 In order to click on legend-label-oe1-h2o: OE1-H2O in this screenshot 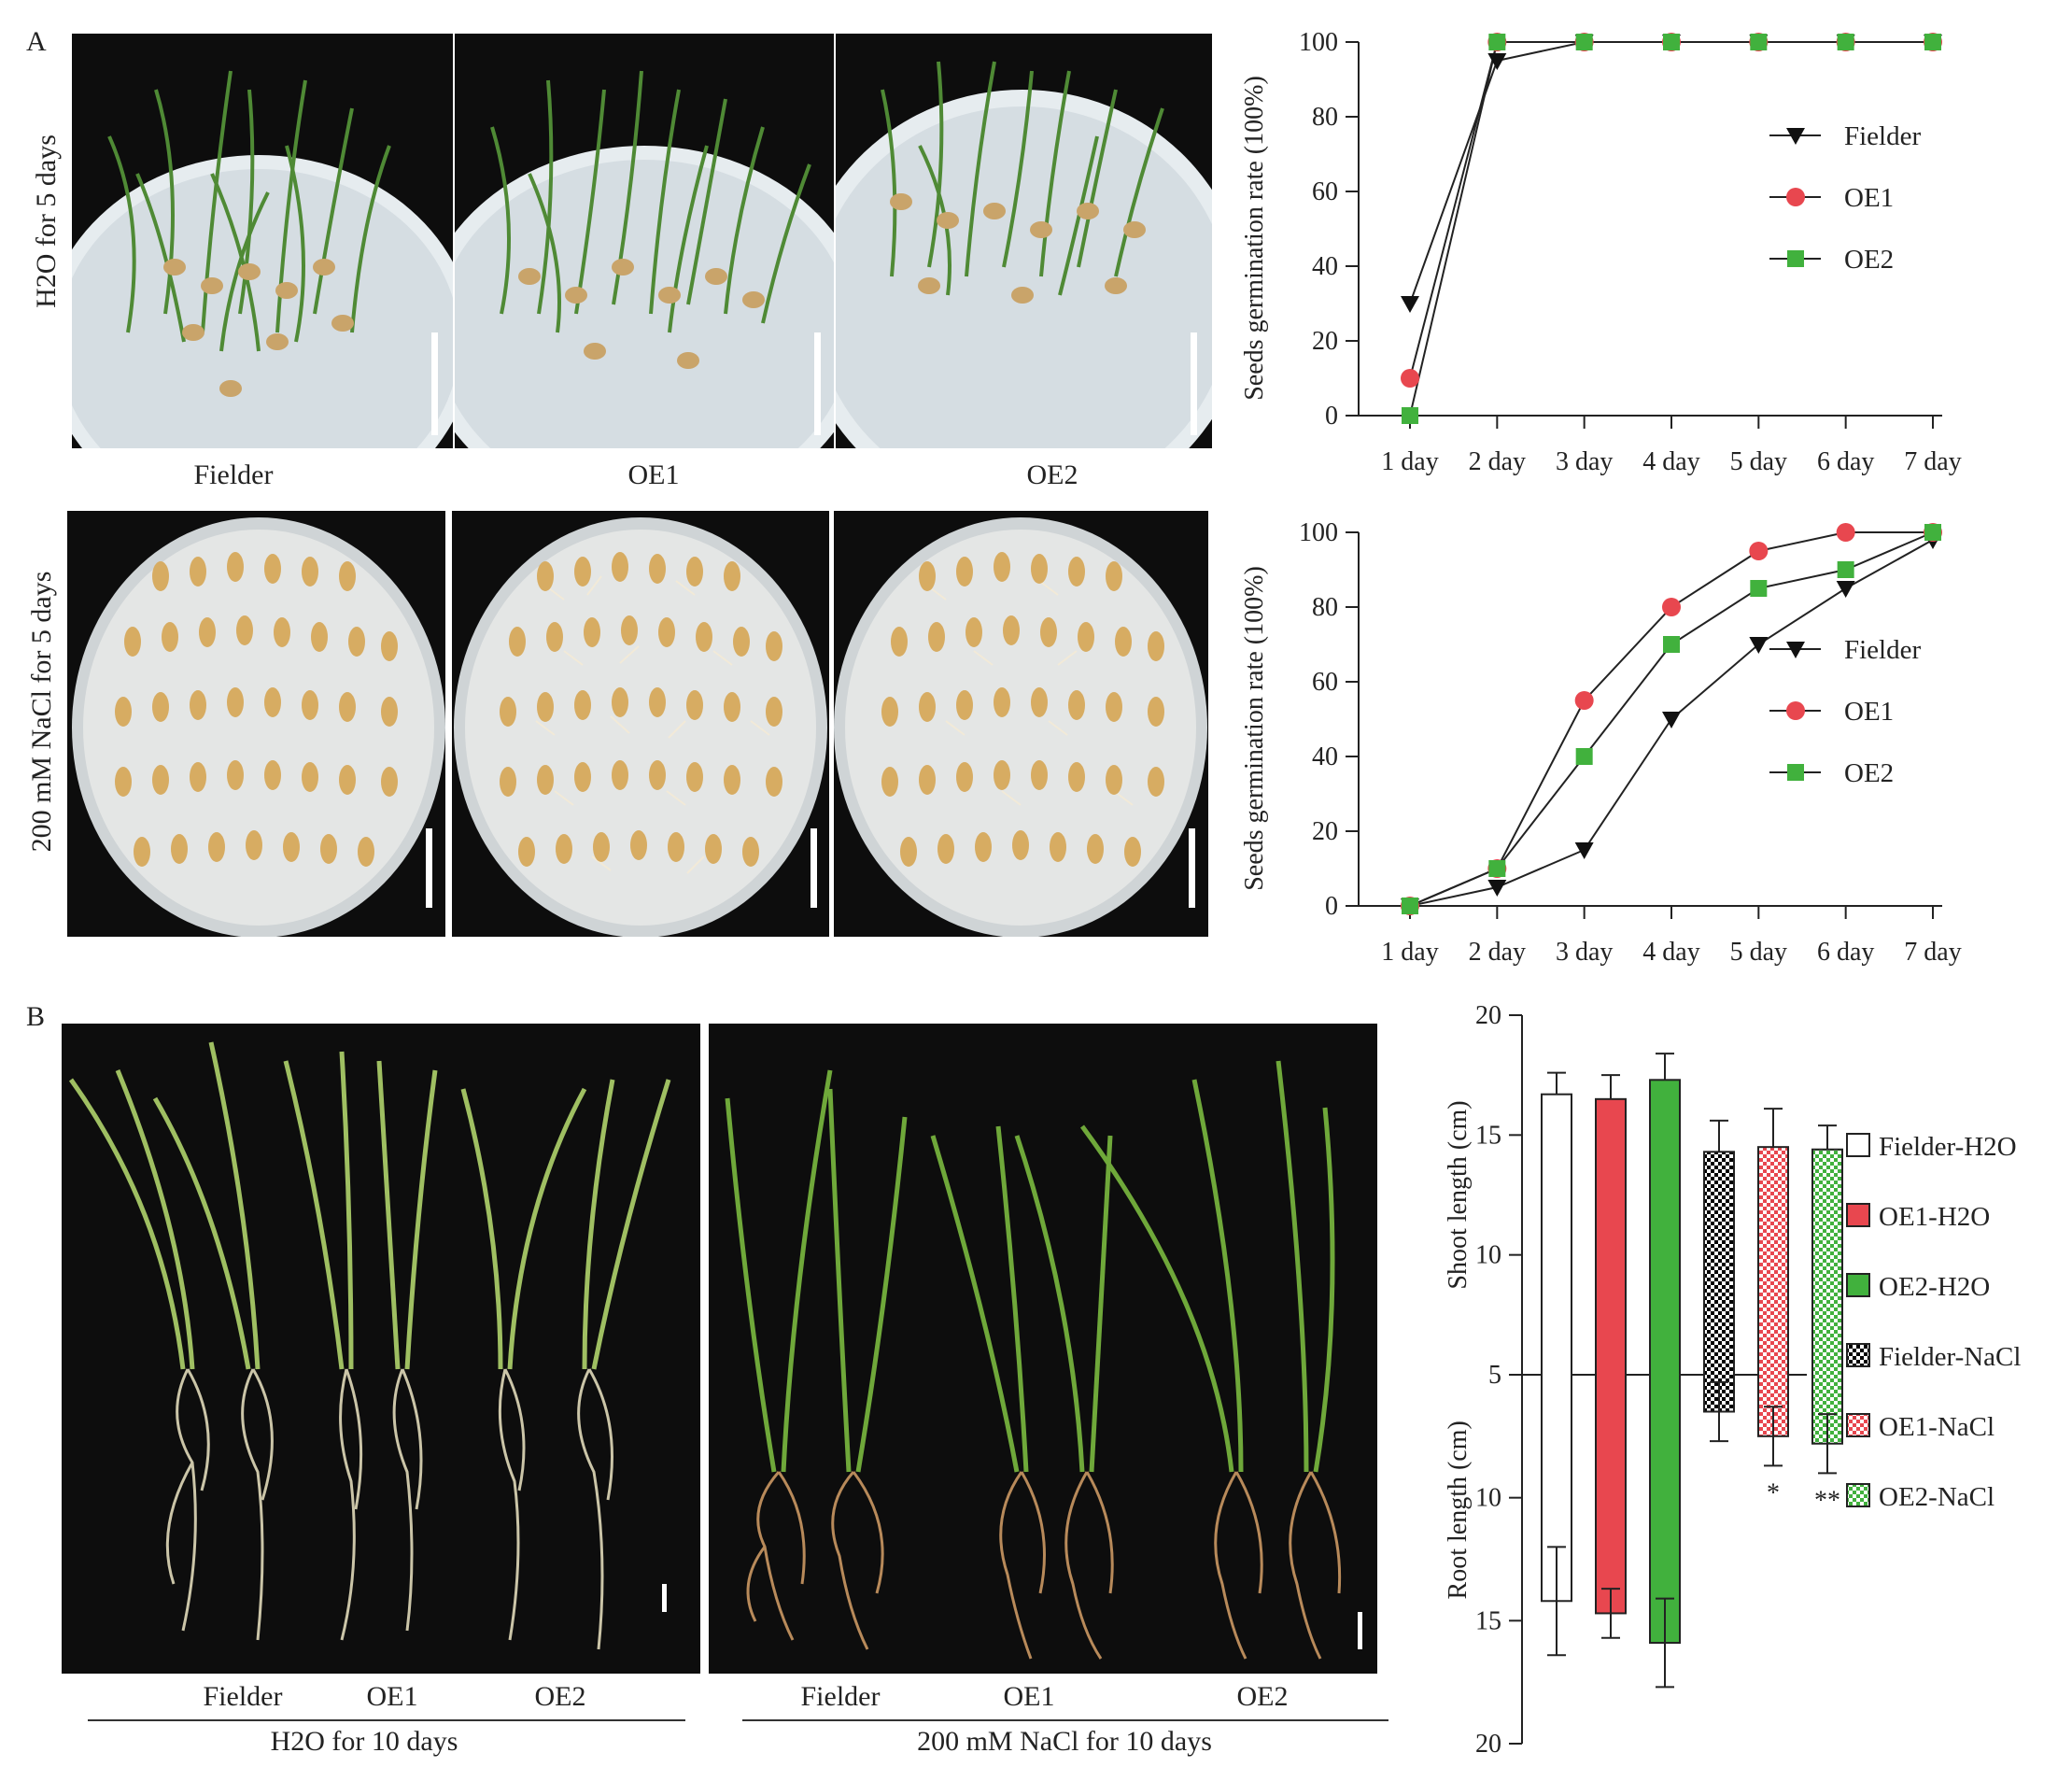, I will do `click(1934, 1217)`.